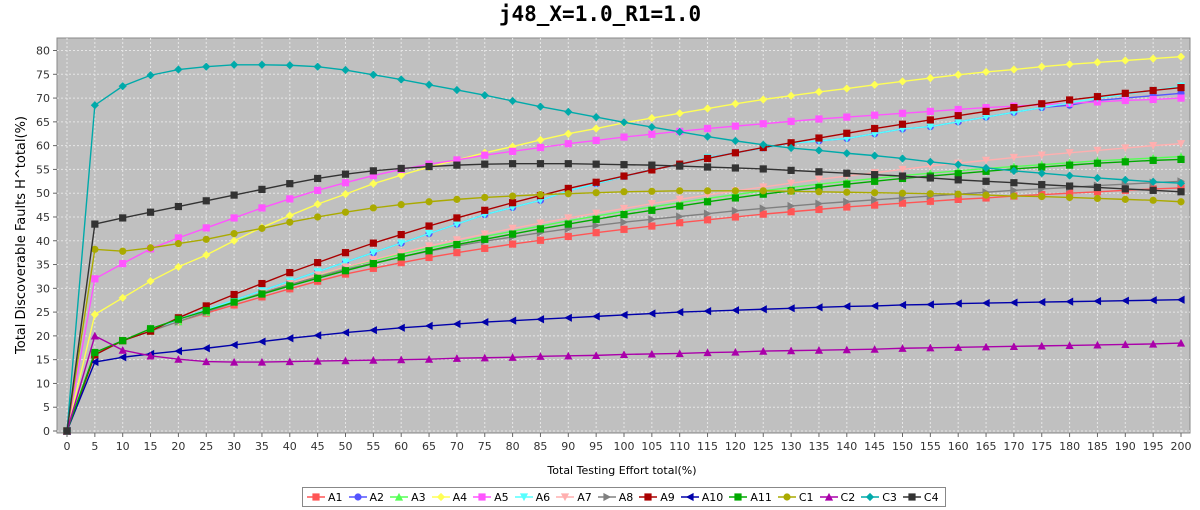  Describe the element at coordinates (986, 446) in the screenshot. I see `x-tick-label: 165` at that location.